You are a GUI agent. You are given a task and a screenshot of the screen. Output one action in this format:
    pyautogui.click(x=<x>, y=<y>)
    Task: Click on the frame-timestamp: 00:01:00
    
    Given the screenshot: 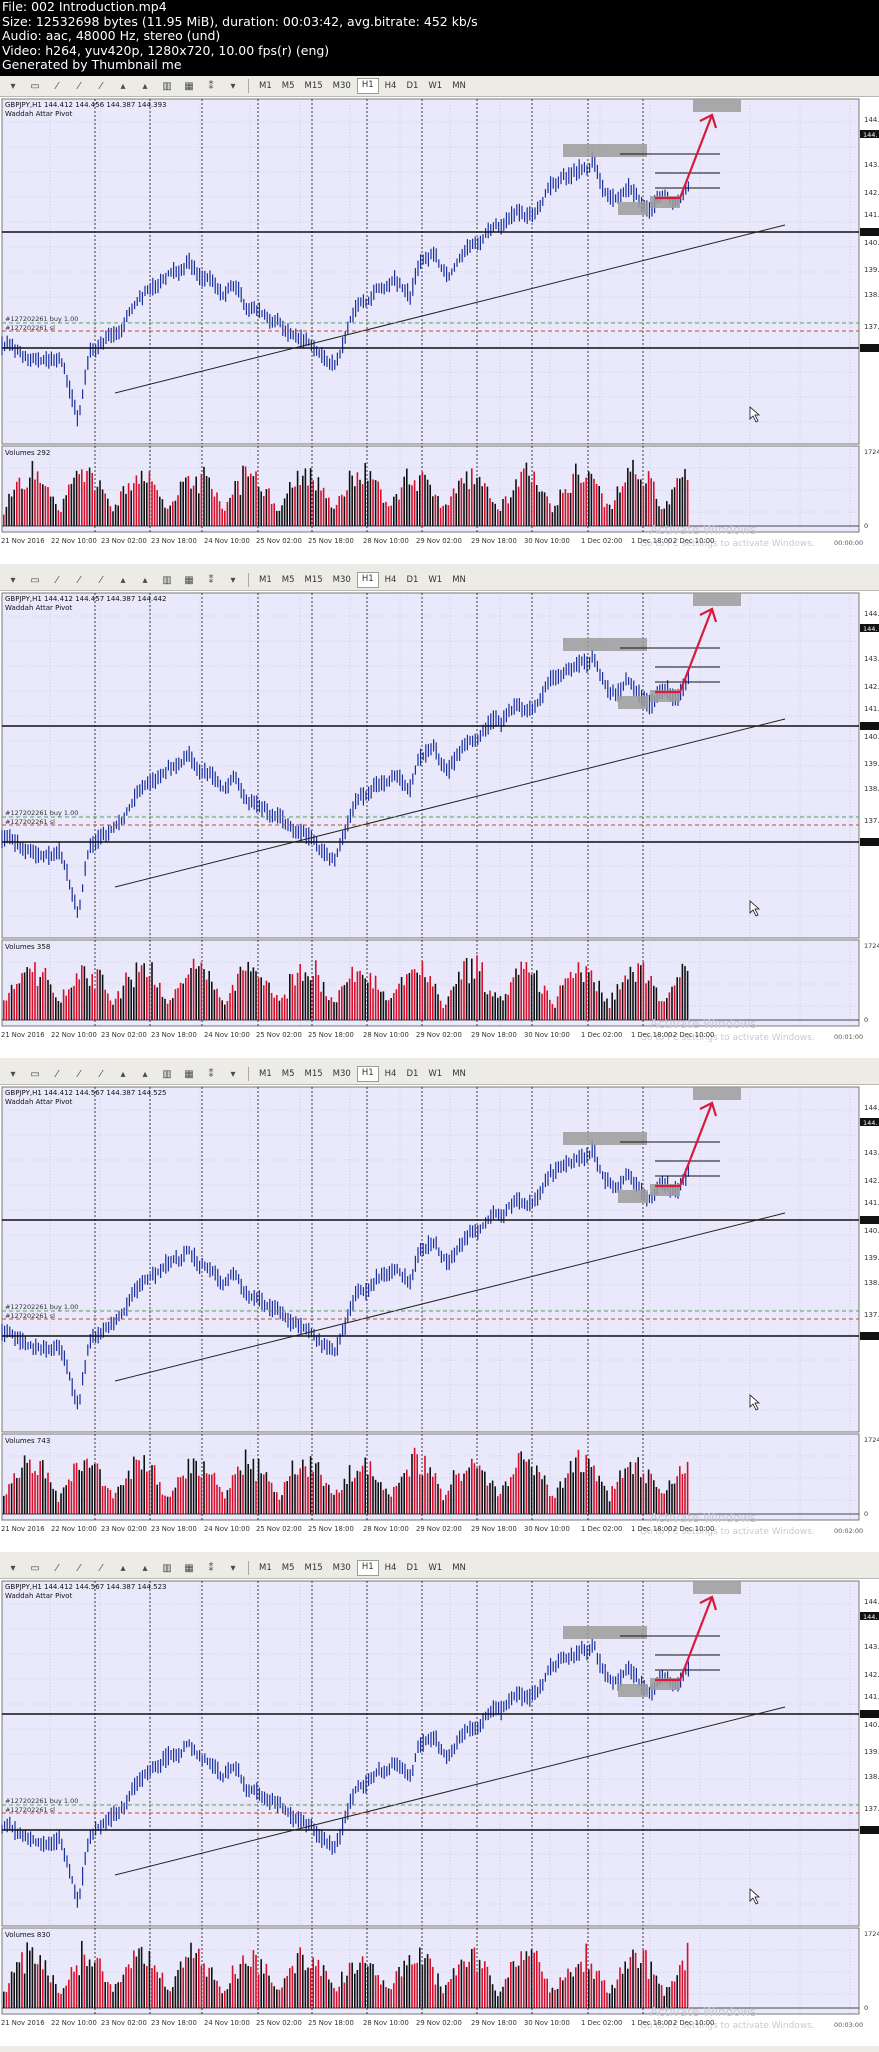 What is the action you would take?
    pyautogui.click(x=848, y=1037)
    